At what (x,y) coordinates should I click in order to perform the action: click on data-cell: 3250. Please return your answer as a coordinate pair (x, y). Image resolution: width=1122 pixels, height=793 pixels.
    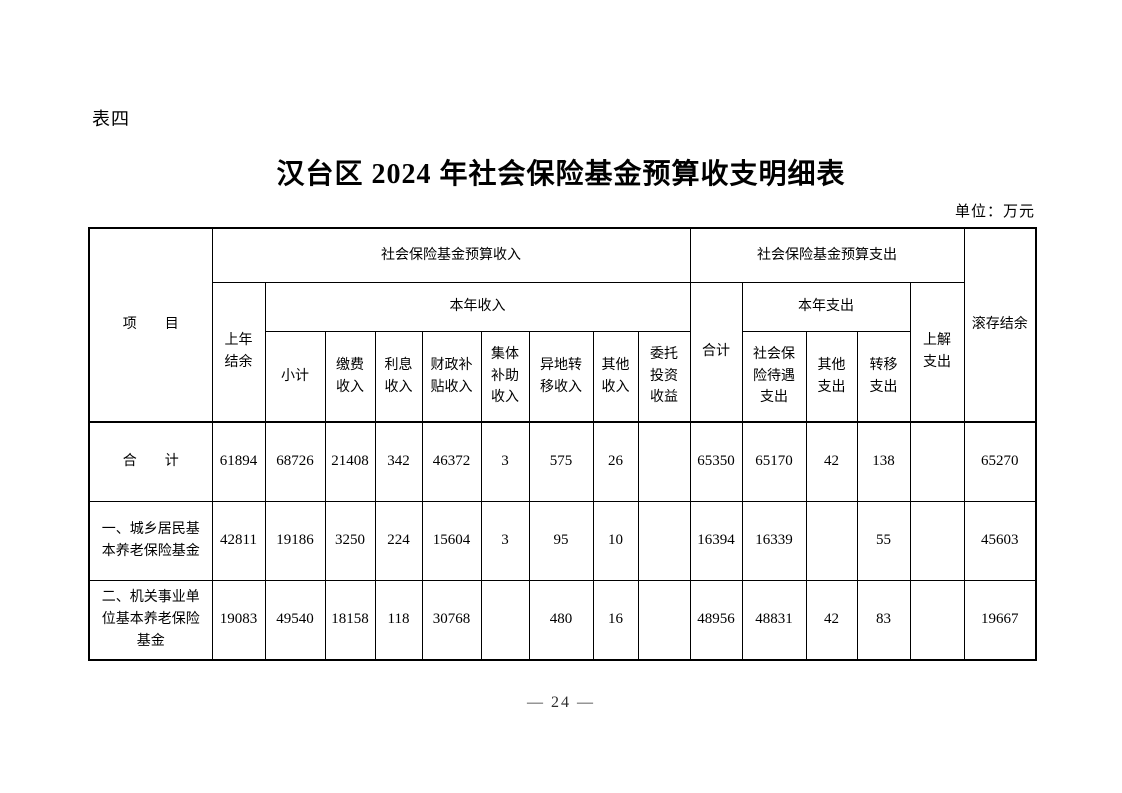
    Looking at the image, I should click on (350, 541).